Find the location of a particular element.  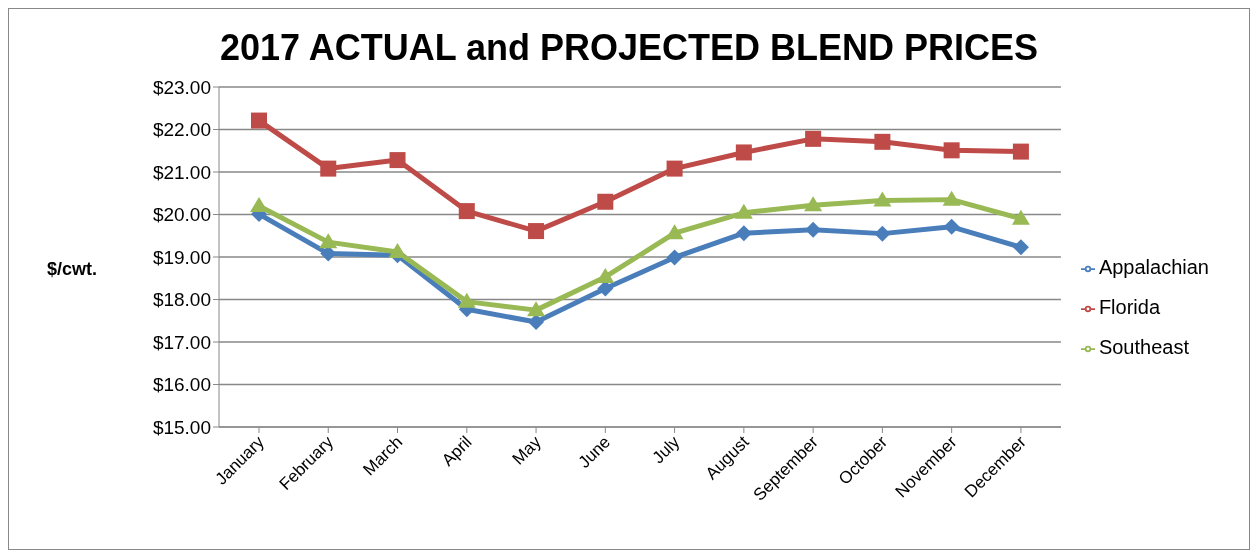

legend-label: Appalachian is located at coordinates (1153, 267).